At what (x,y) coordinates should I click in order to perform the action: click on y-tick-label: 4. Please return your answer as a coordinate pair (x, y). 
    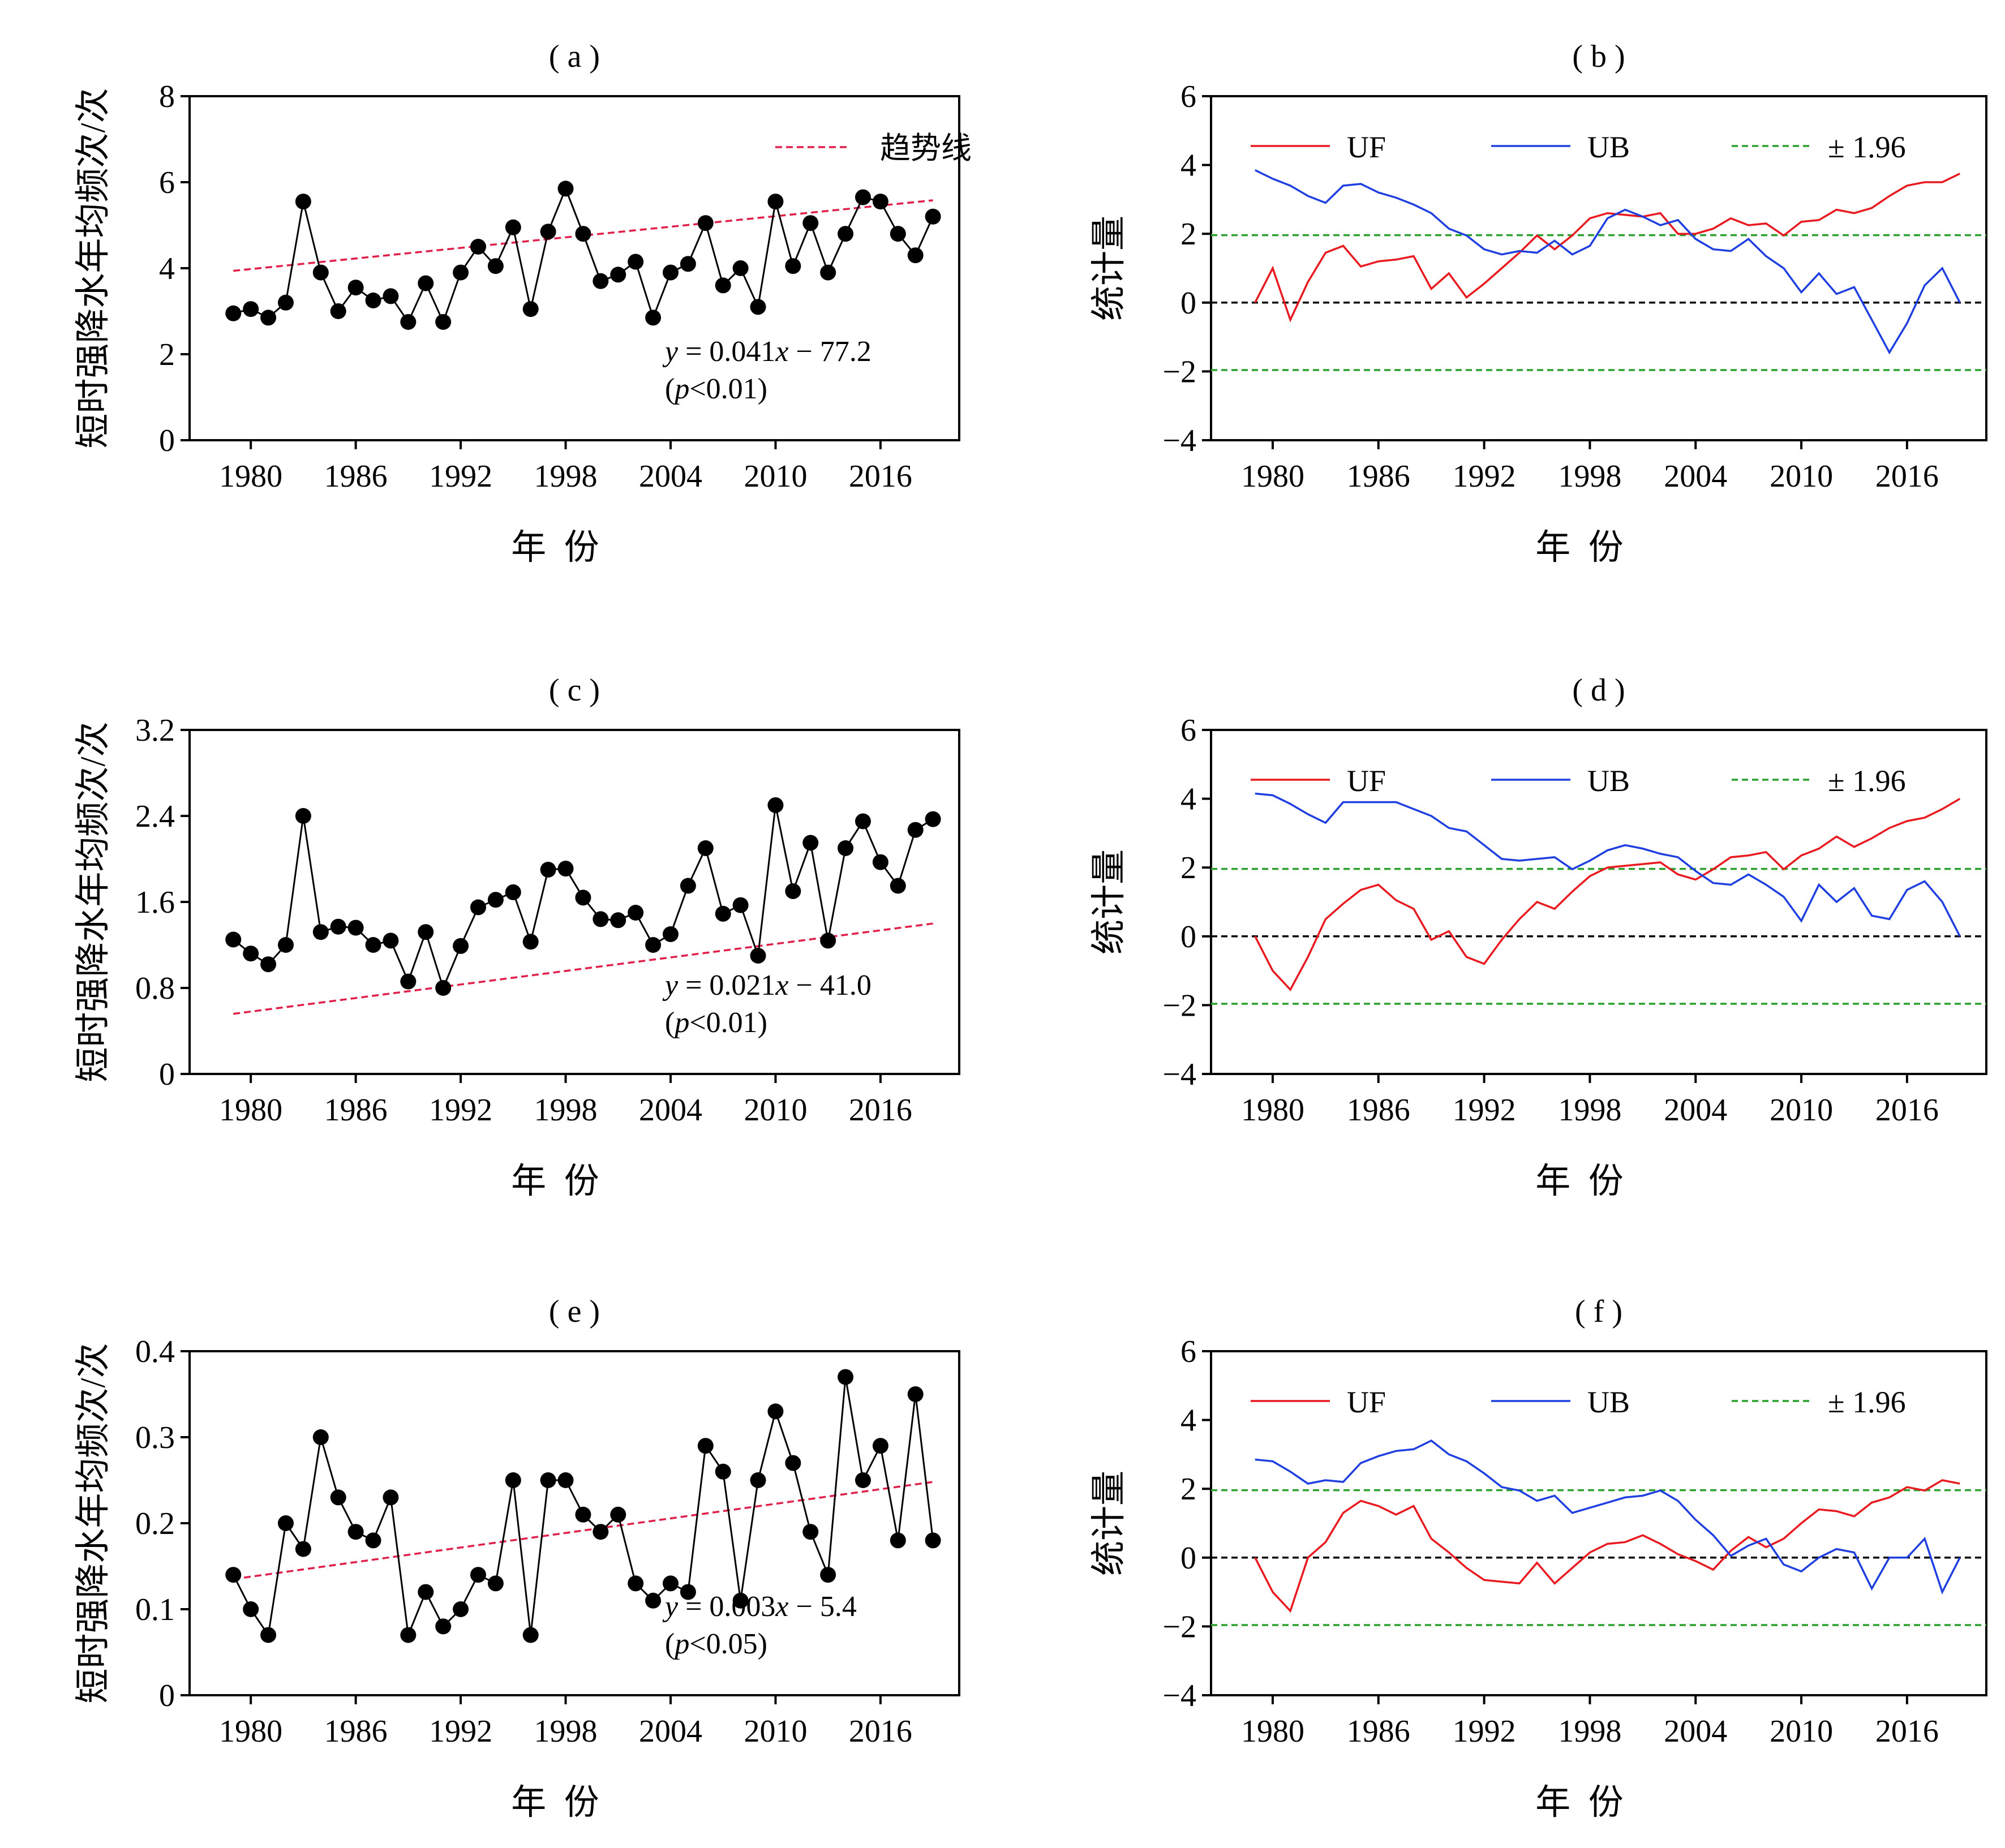
    Looking at the image, I should click on (167, 268).